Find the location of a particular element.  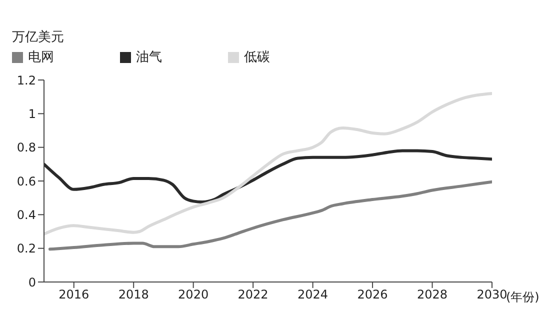

y-tick-label: 0.4 is located at coordinates (26, 215).